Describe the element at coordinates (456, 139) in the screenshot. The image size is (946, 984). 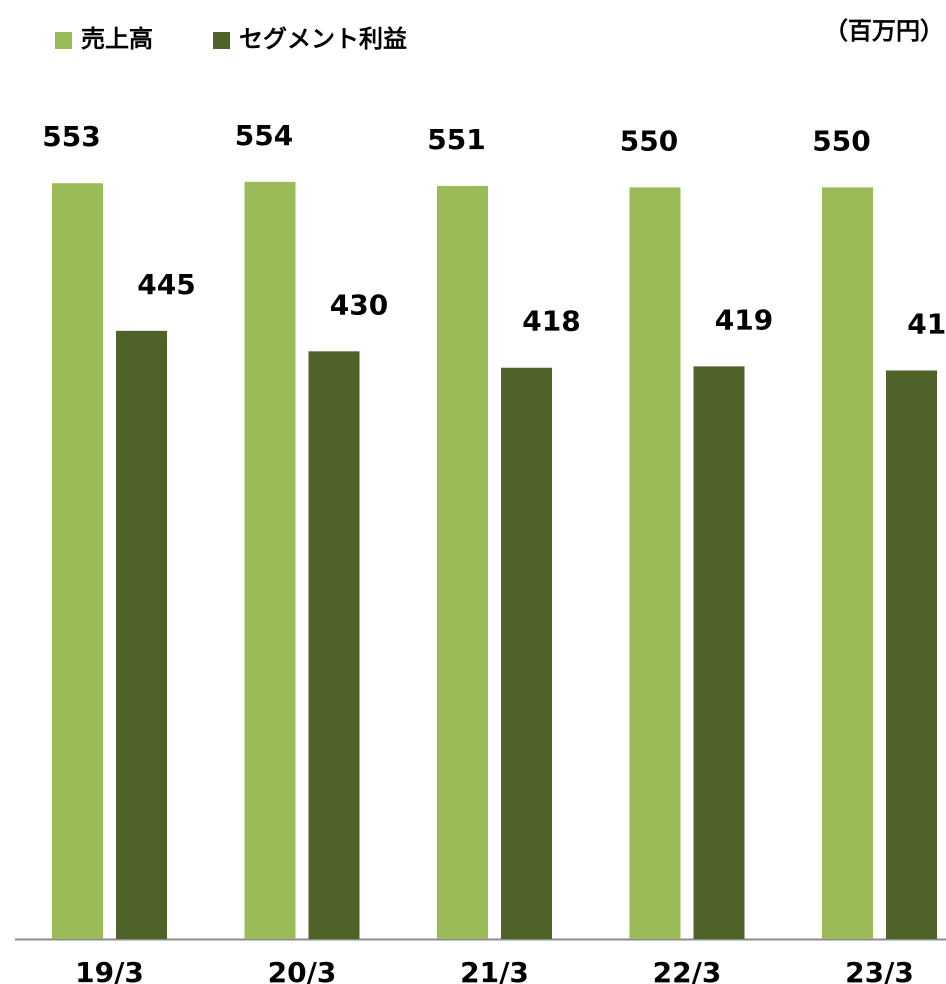
I see `data-label: 551` at that location.